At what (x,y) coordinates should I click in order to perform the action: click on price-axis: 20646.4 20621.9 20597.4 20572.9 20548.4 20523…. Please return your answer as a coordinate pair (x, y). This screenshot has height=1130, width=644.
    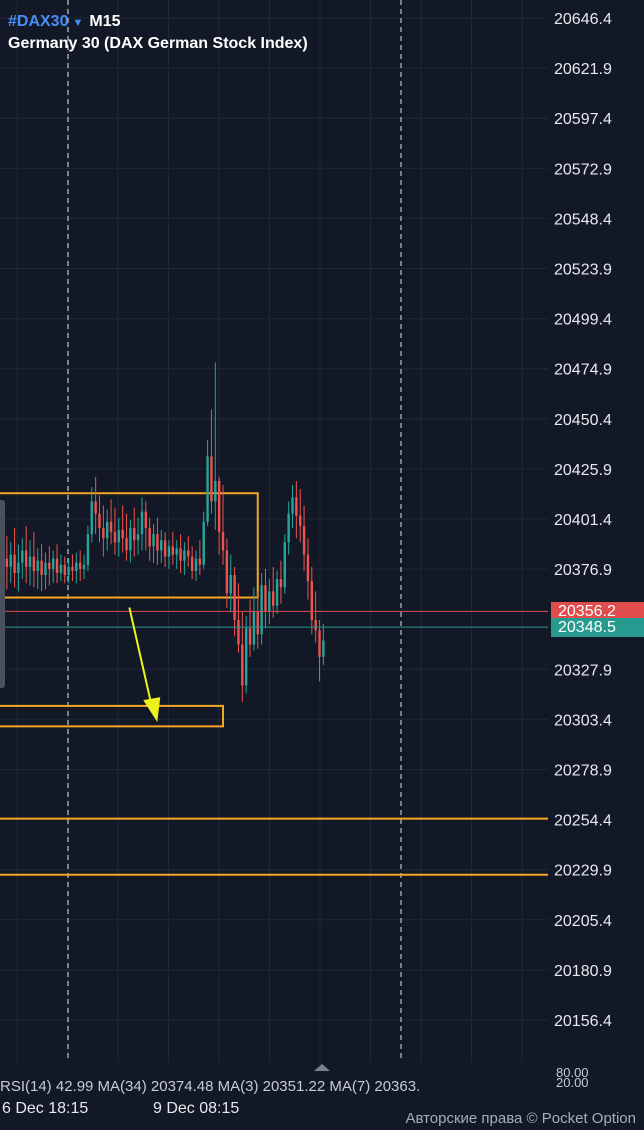
    Looking at the image, I should click on (583, 520).